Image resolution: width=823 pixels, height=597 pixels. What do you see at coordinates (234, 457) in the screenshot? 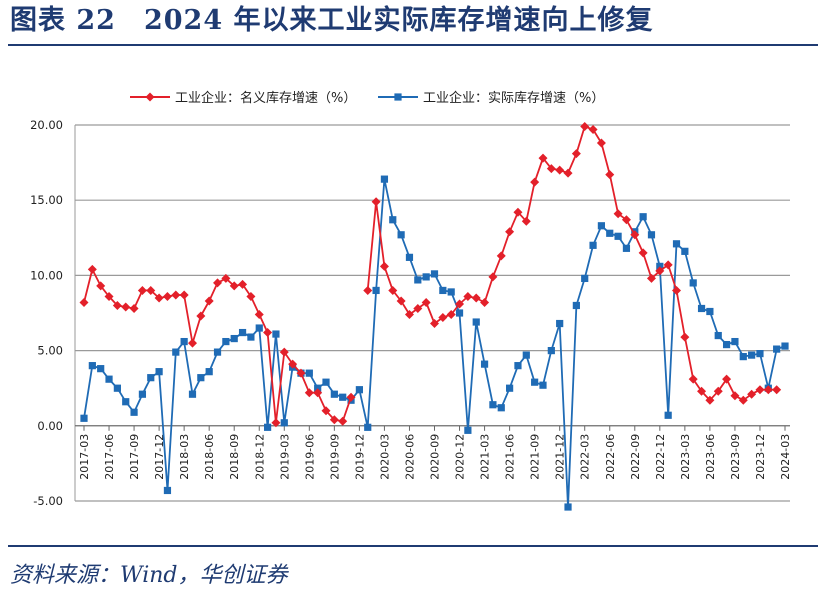
I see `x-tick-label: 2018-09` at bounding box center [234, 457].